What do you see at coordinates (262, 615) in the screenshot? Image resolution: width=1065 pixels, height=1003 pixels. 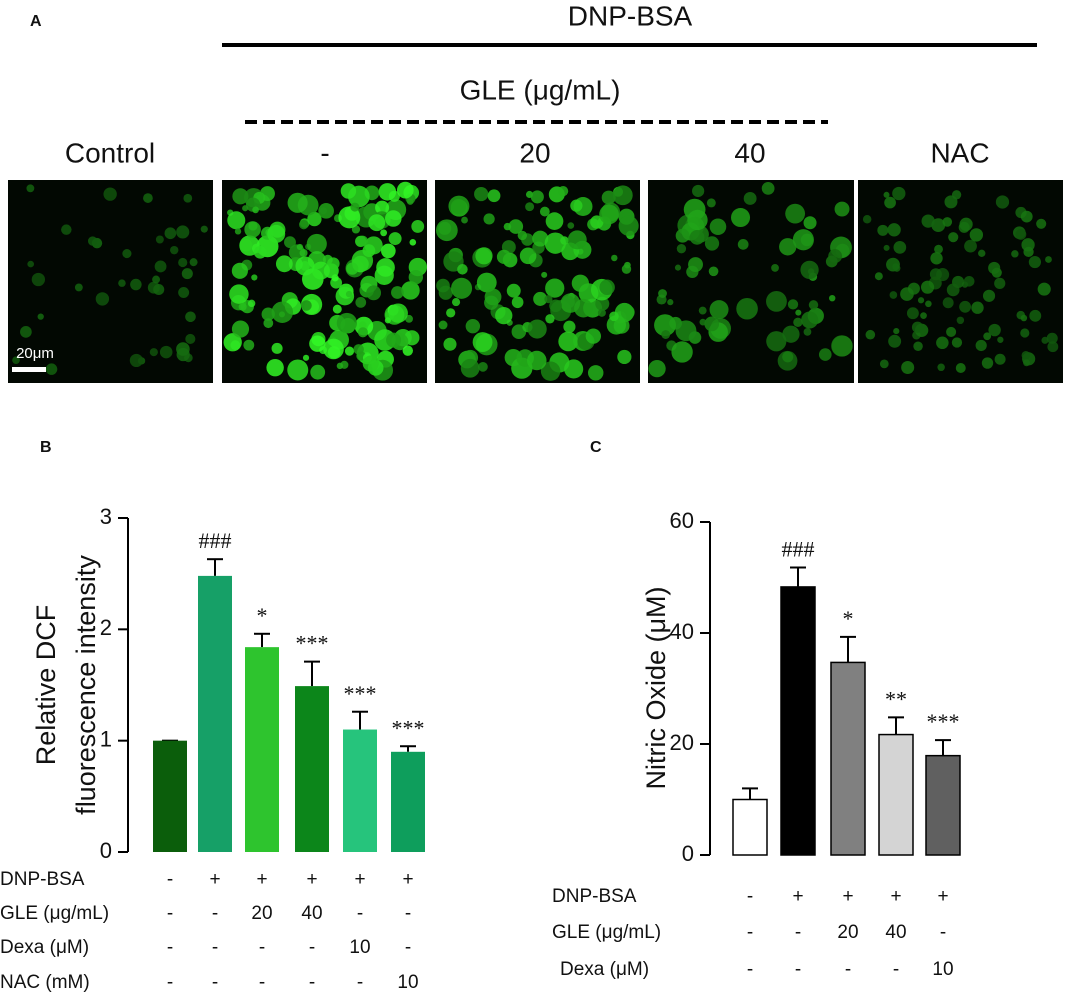 I see `significance: *` at bounding box center [262, 615].